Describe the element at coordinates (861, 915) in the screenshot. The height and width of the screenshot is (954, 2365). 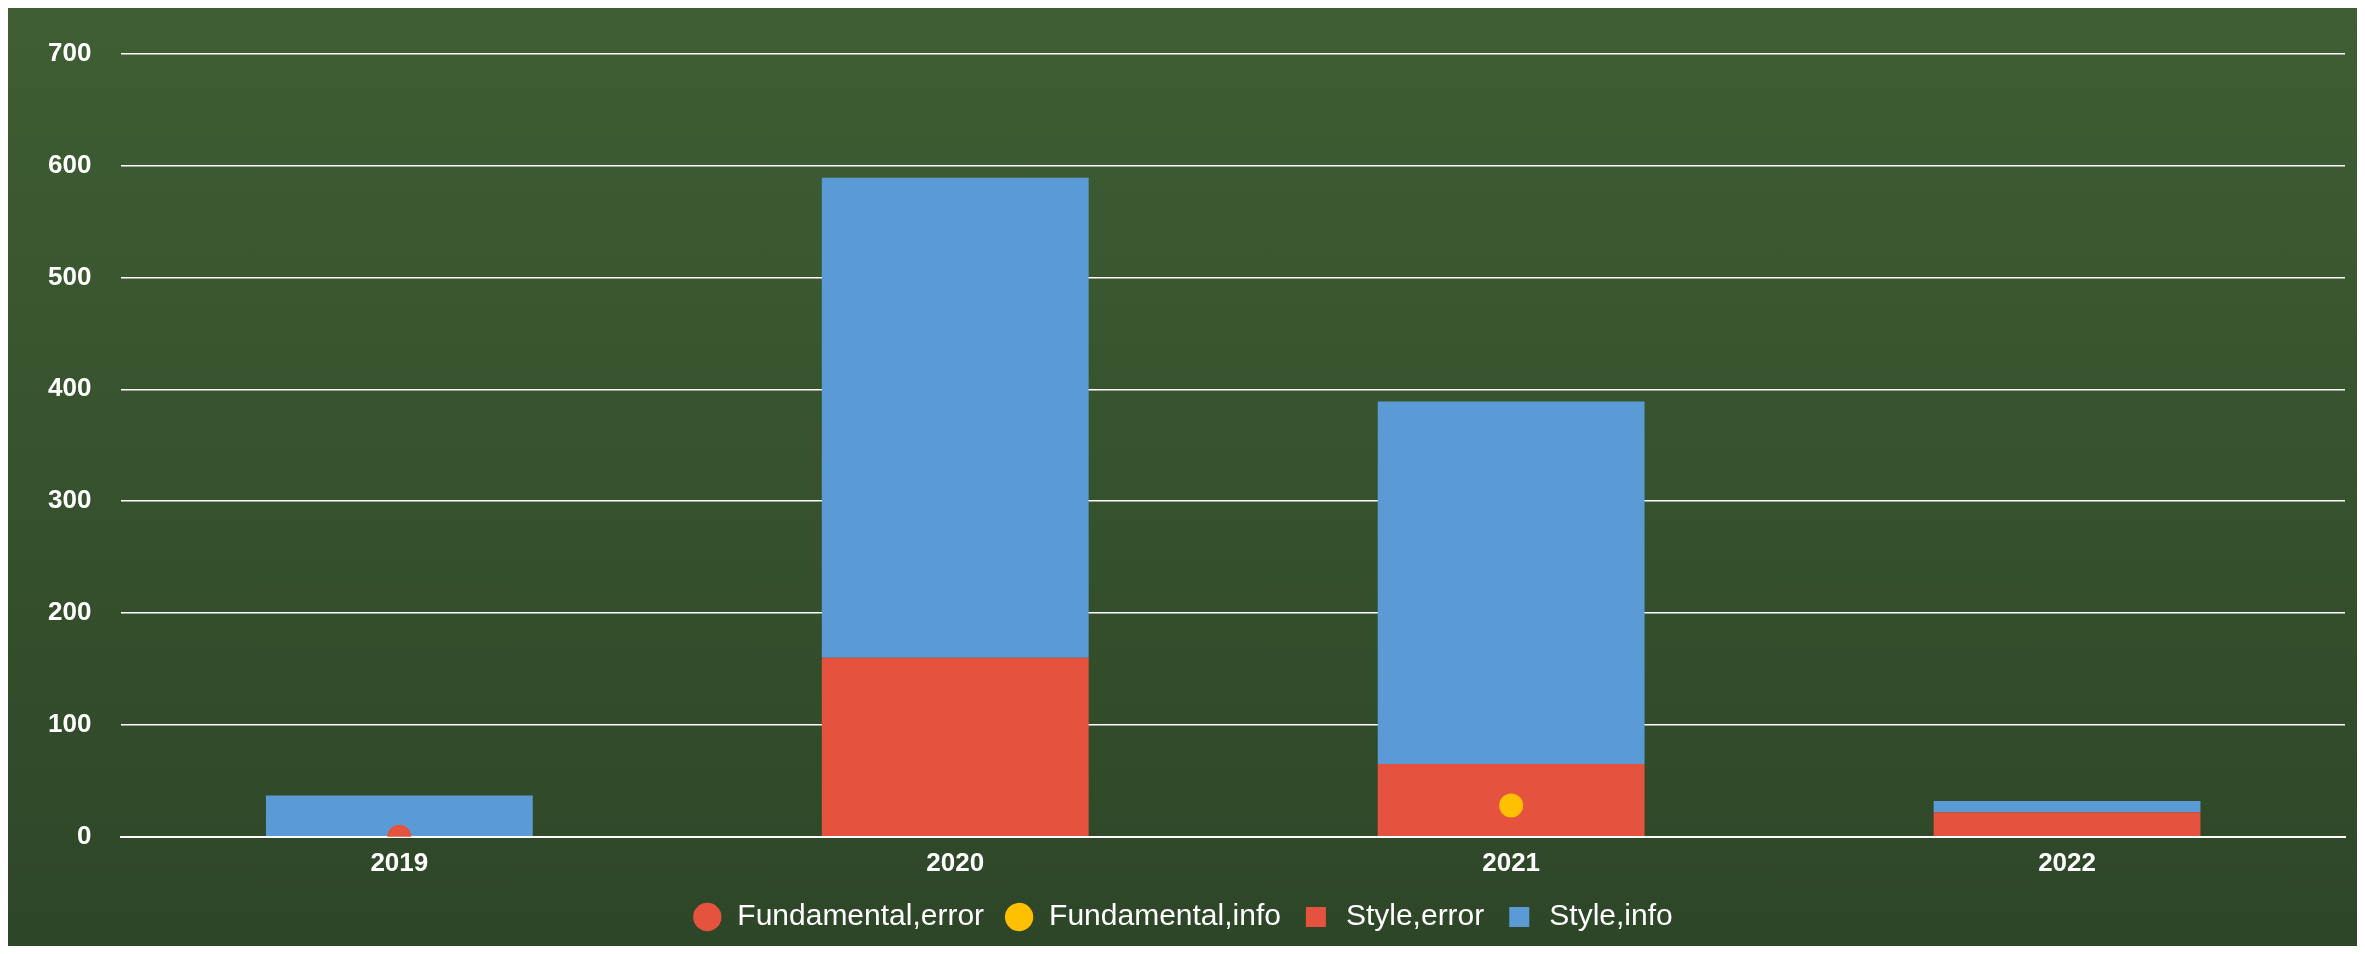
I see `legend-label: Fundamental,error` at that location.